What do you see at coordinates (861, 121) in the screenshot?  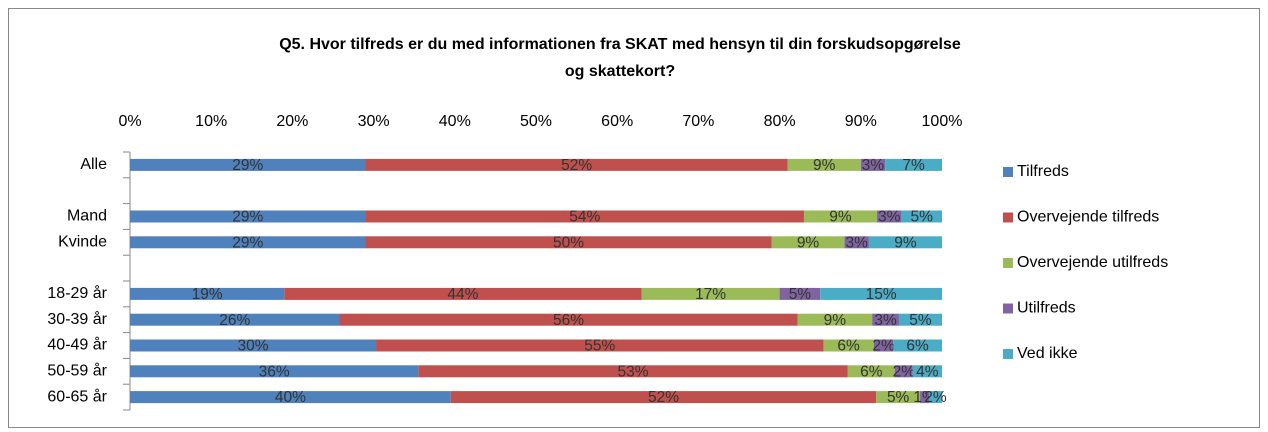 I see `x-tick-label: 90%` at bounding box center [861, 121].